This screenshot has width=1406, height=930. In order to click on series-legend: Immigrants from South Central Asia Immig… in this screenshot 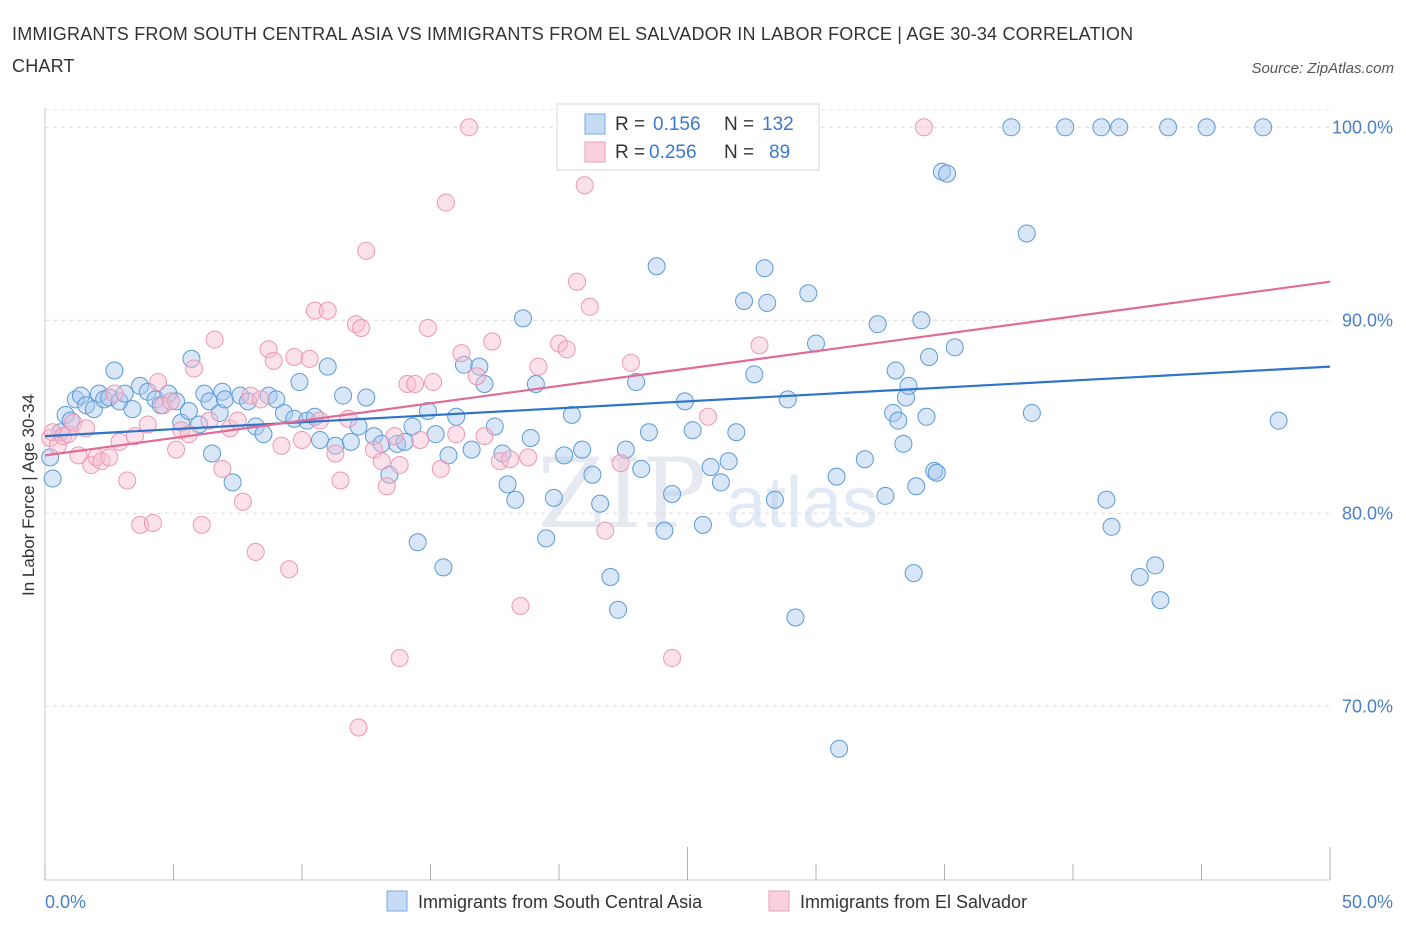, I will do `click(706, 901)`.